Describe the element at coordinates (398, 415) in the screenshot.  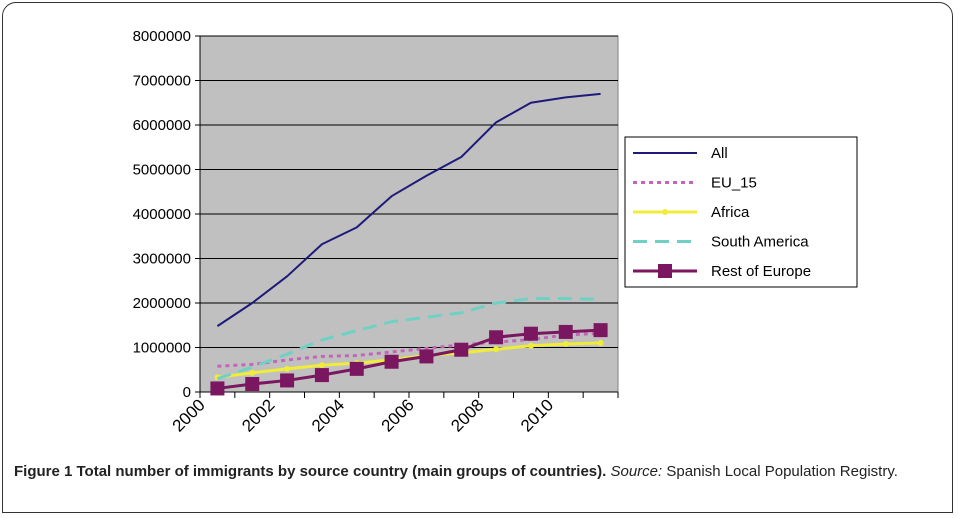
I see `x-tick-label: 2006` at that location.